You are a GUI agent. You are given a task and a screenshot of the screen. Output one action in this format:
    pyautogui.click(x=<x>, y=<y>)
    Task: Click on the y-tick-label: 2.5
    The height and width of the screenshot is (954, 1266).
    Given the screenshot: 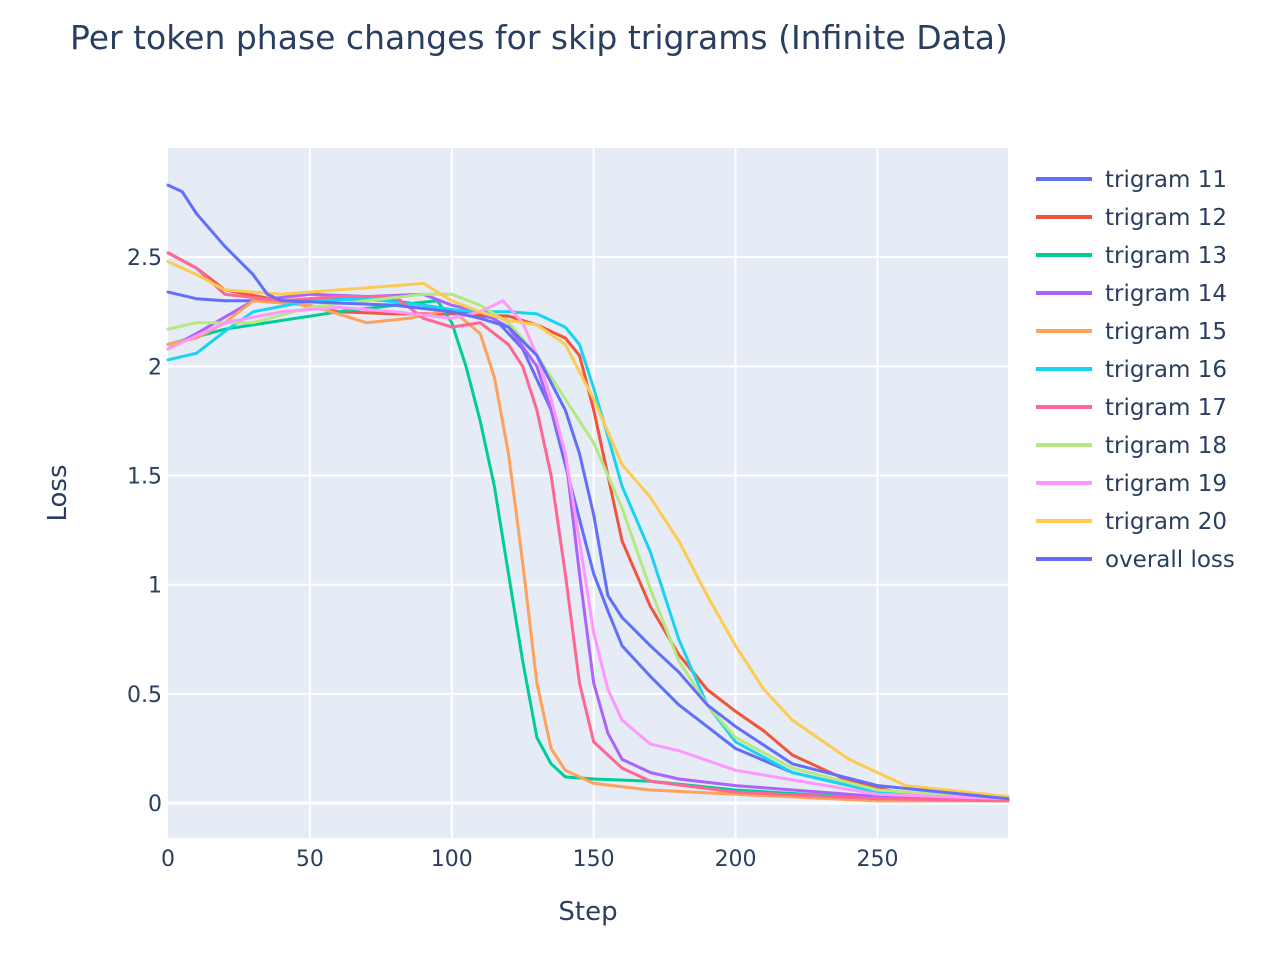 What is the action you would take?
    pyautogui.click(x=144, y=258)
    